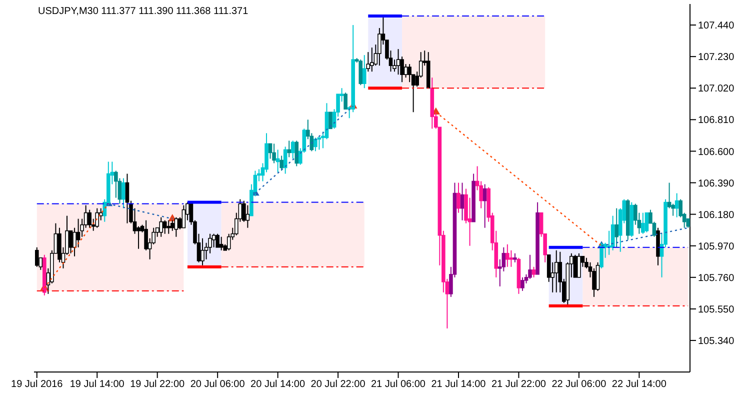 The height and width of the screenshot is (394, 750). Describe the element at coordinates (716, 184) in the screenshot. I see `y-tick-label: 106.390` at that location.